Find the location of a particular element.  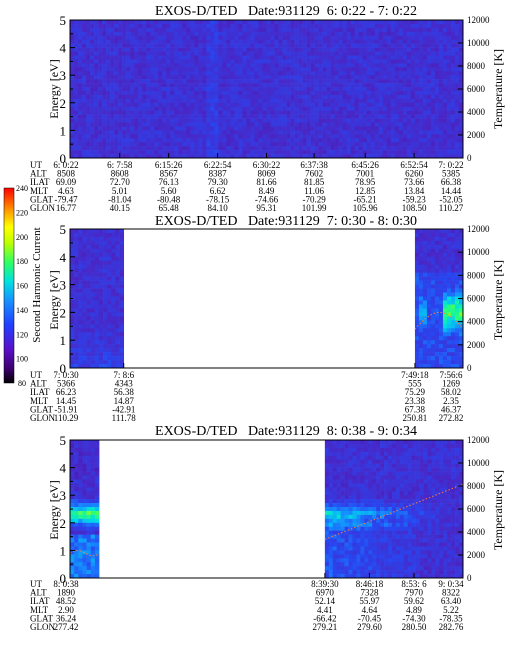

colorbar-tick-label: 180 is located at coordinates (22, 261).